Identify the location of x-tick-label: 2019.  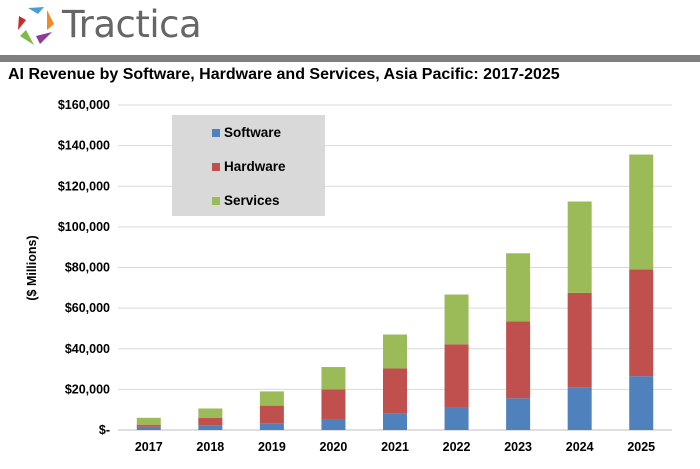
(272, 447).